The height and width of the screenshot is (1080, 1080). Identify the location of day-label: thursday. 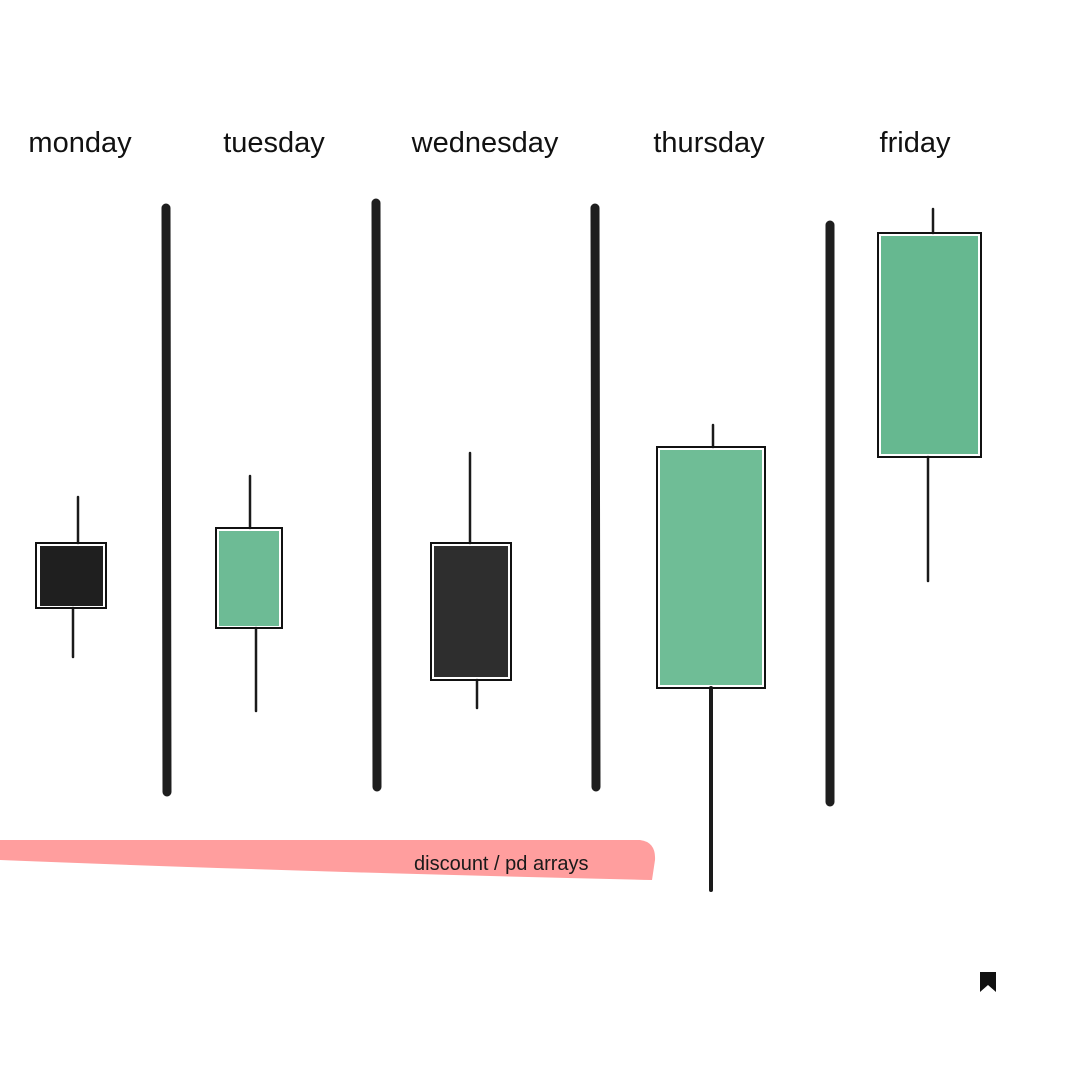
(709, 143).